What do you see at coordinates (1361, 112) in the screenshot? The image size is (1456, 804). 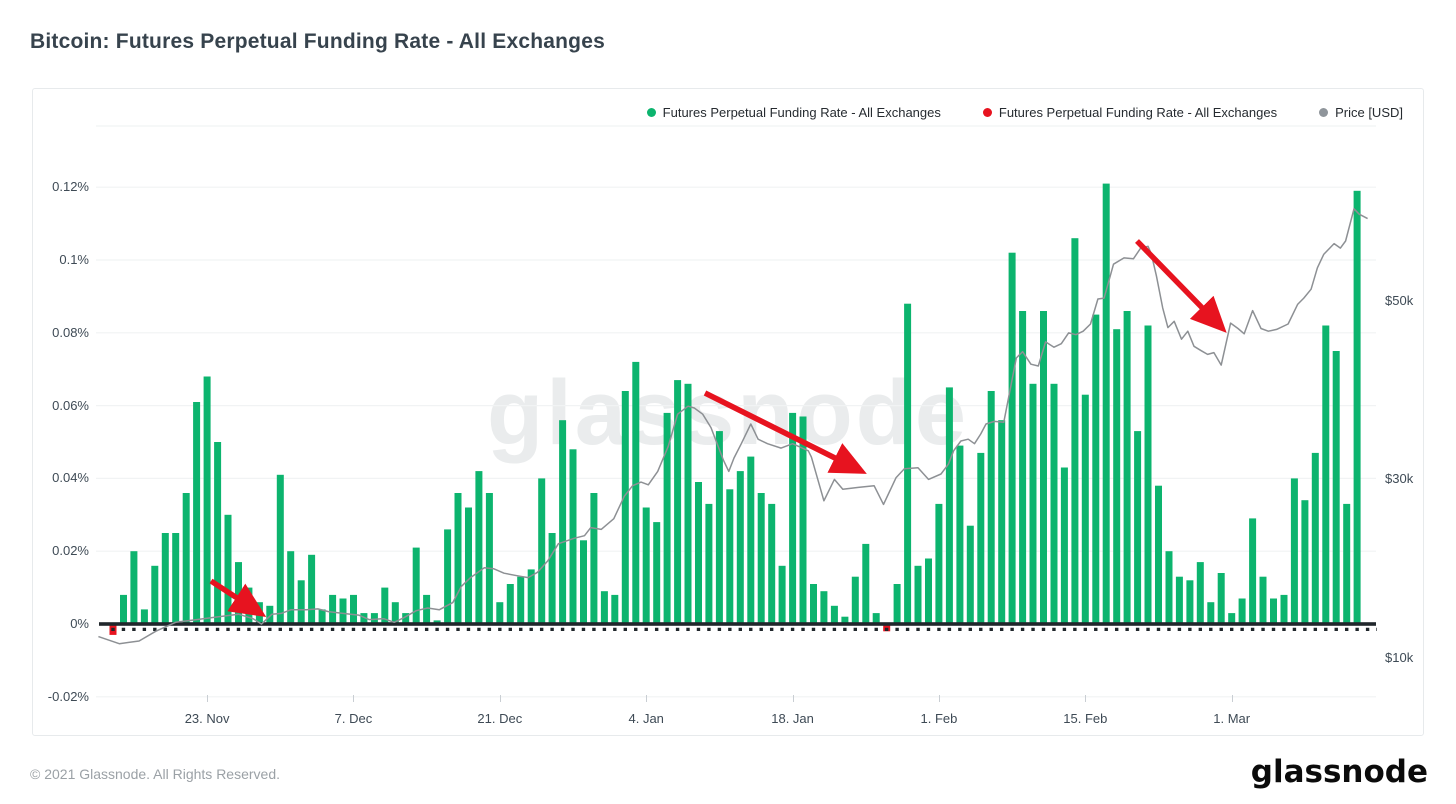 I see `legend-item-price-usd: Price [USD]` at bounding box center [1361, 112].